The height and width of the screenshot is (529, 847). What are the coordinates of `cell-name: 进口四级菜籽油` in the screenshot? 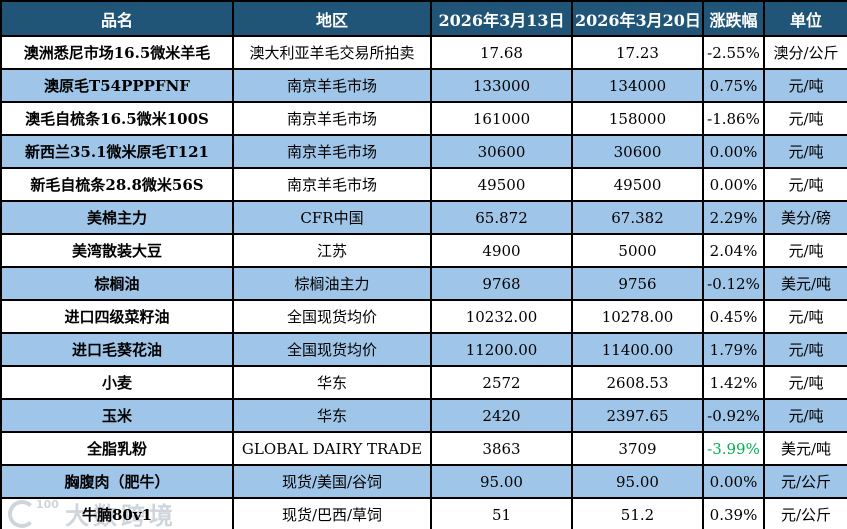 It's located at (117, 316).